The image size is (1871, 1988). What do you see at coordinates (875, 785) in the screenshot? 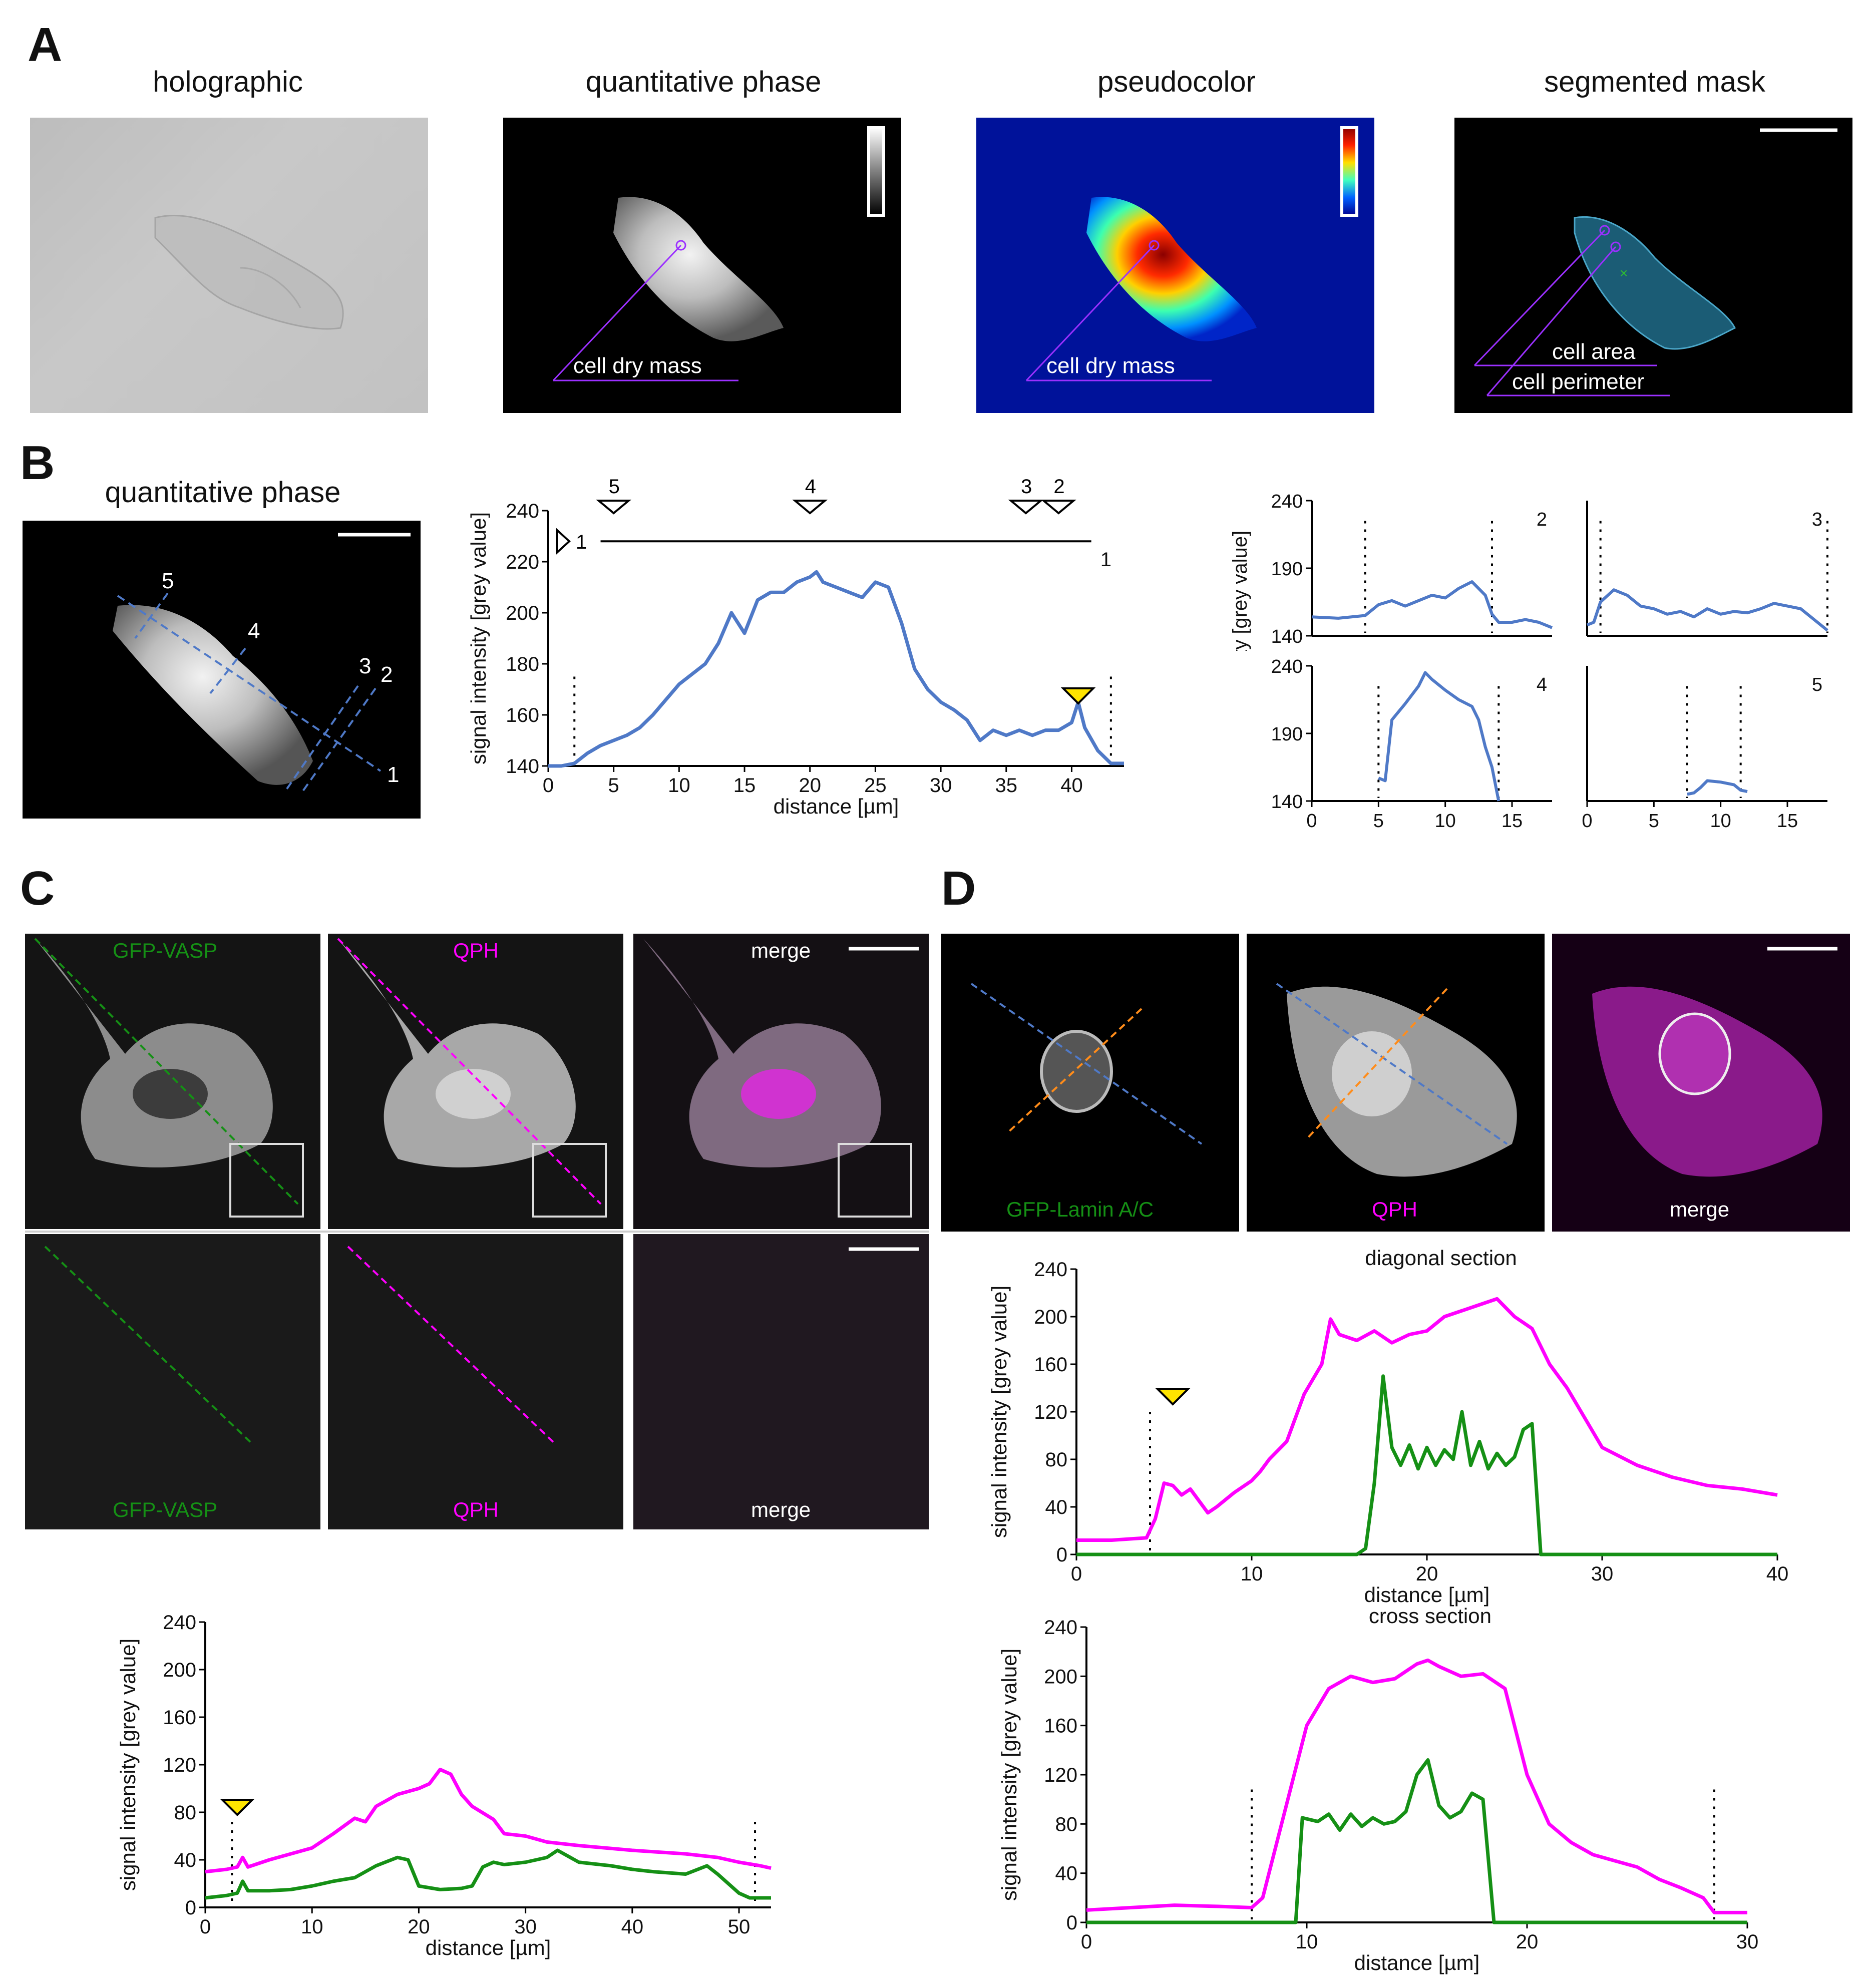
I see `x-tick-label: 25` at bounding box center [875, 785].